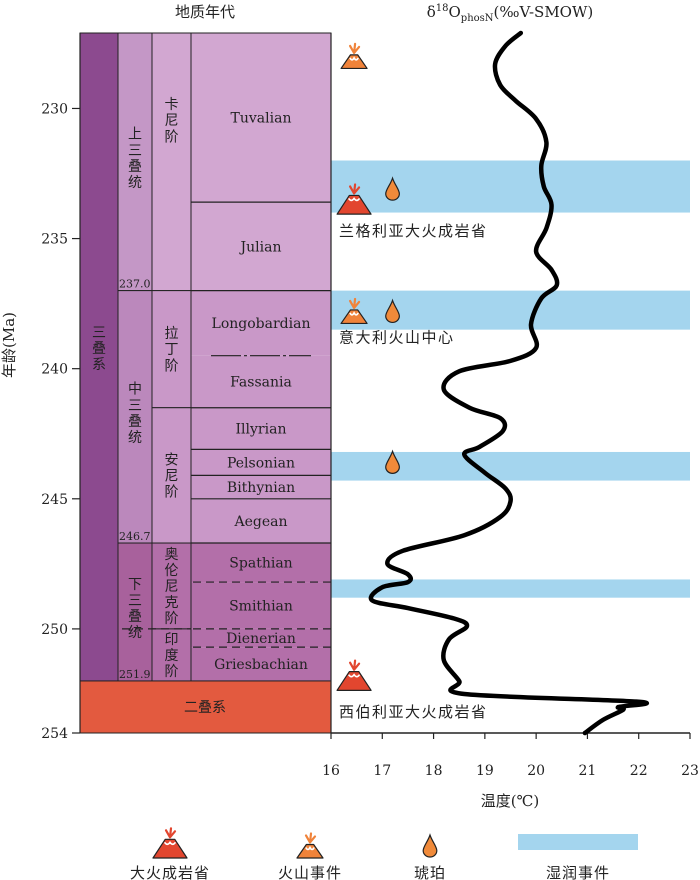  What do you see at coordinates (172, 476) in the screenshot?
I see `stage-label-2: 安尼阶` at bounding box center [172, 476].